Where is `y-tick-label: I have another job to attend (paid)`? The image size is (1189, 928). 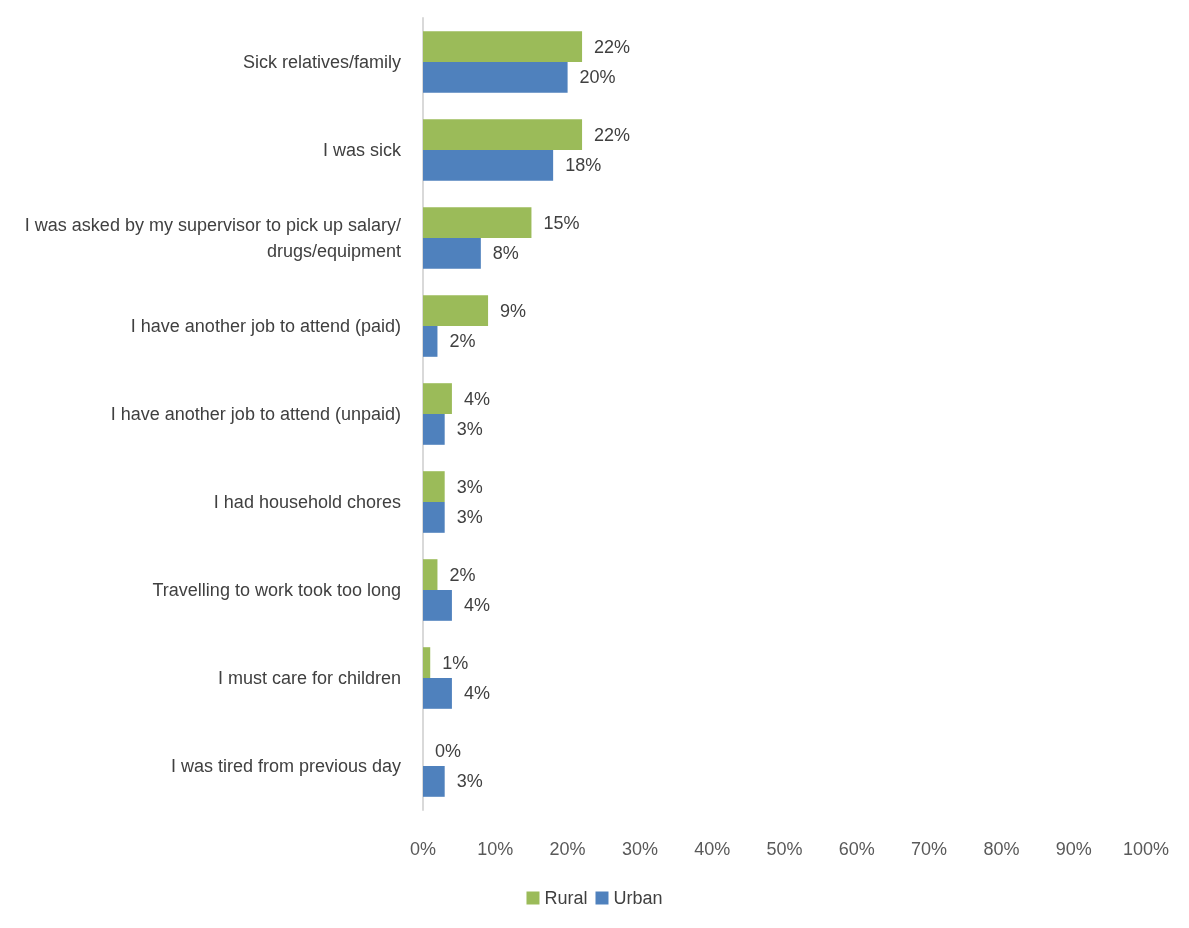 y-tick-label: I have another job to attend (paid) is located at coordinates (265, 326).